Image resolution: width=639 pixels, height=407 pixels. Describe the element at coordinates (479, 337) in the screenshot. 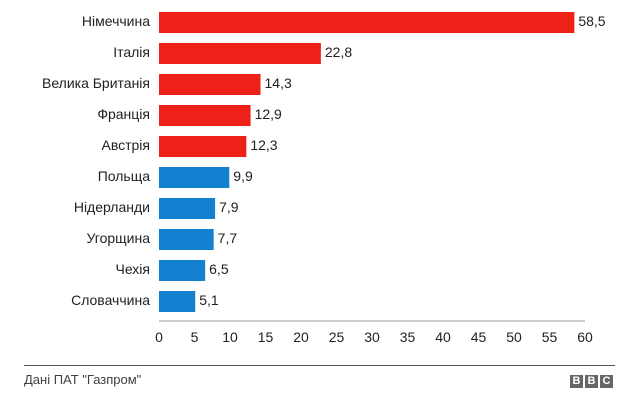

I see `x-tick-label: 45` at that location.